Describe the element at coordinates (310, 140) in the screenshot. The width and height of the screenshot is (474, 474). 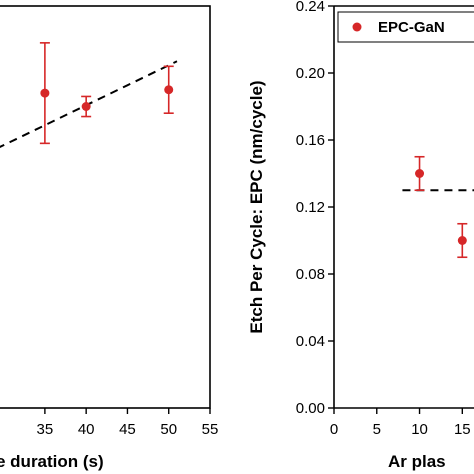
I see `right-y-tick-label: 0.16` at that location.